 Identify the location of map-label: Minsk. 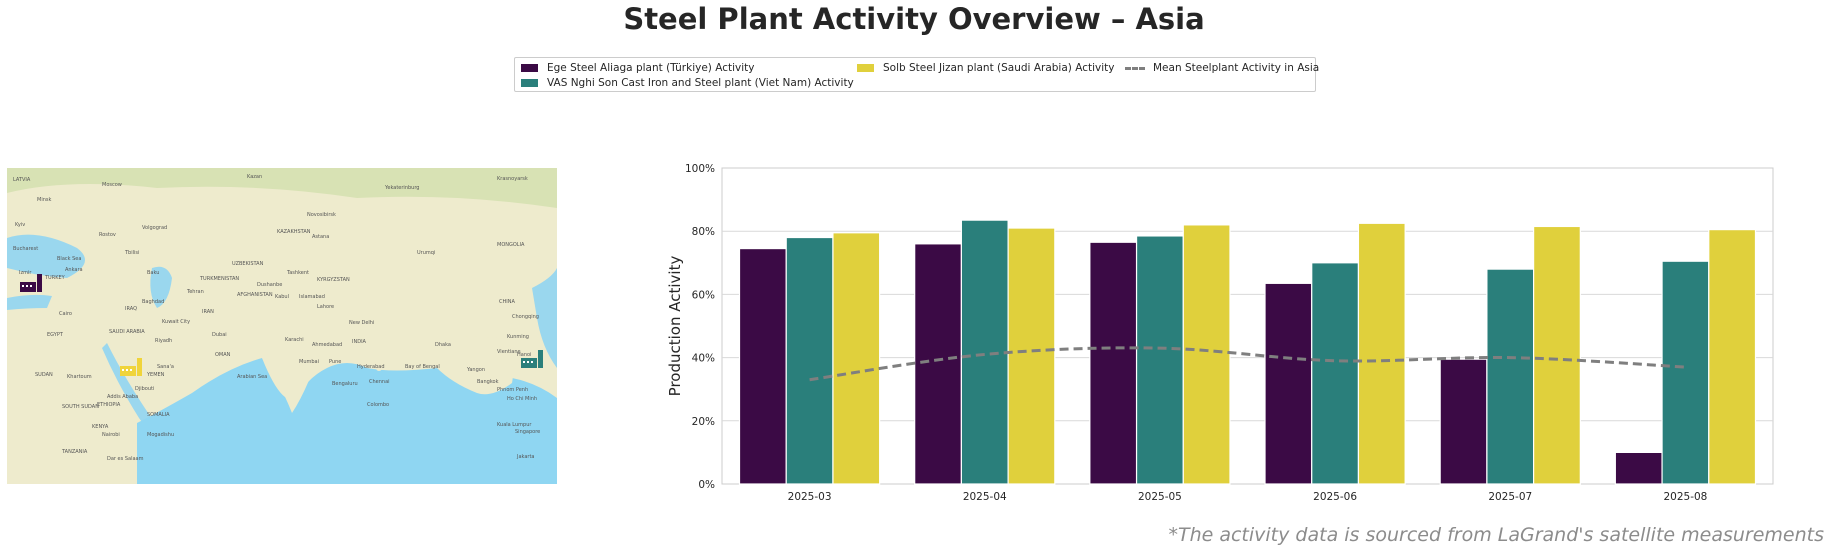
(44, 200).